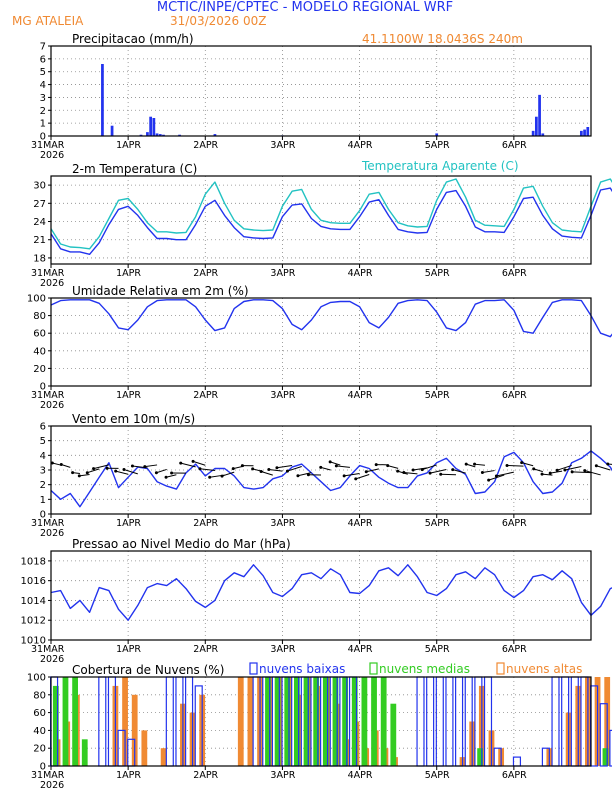  I want to click on temp-xtick-label: 6APR, so click(514, 273).